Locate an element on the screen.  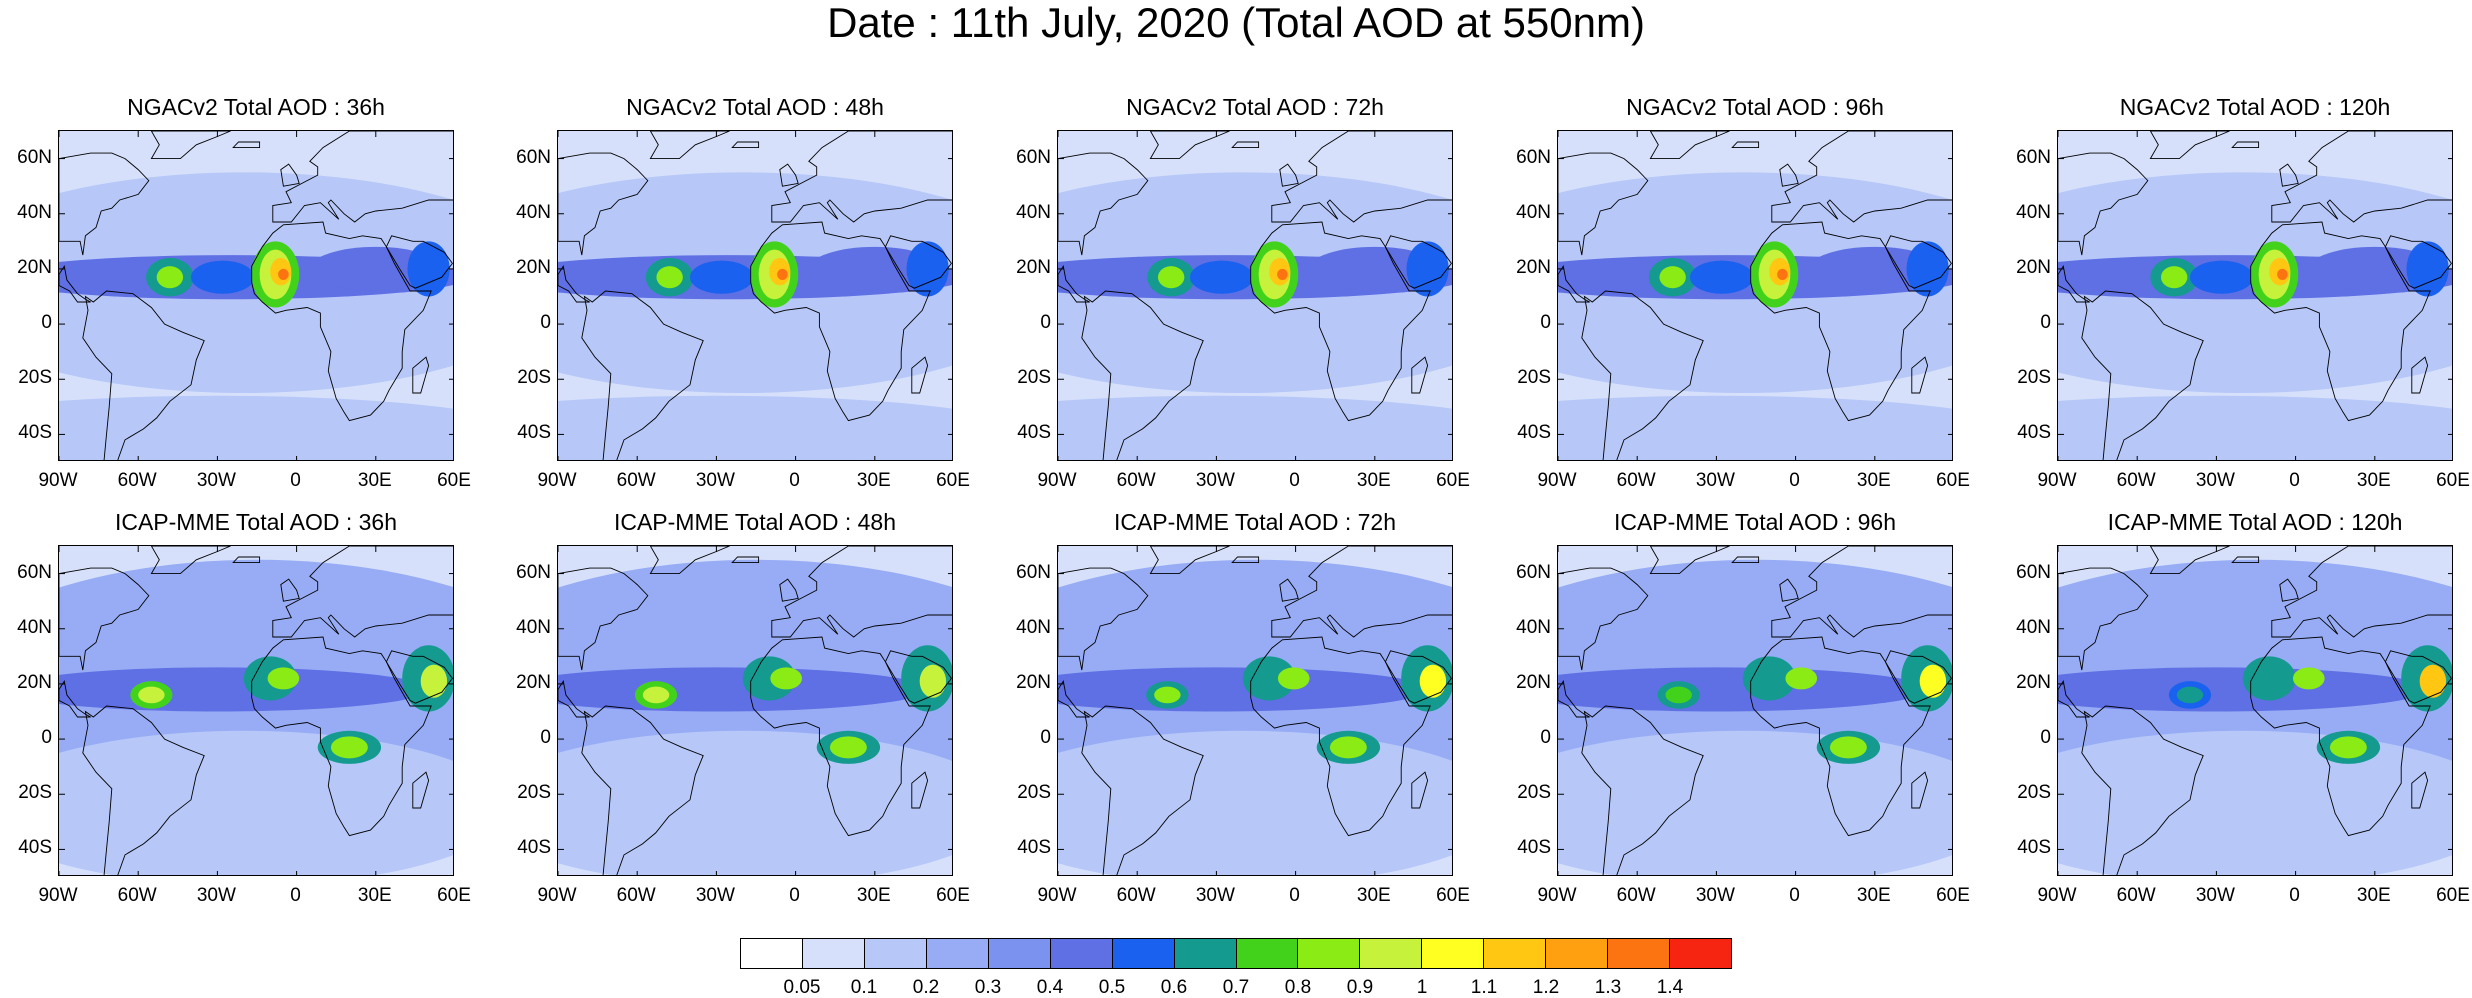
panel-title: ICAP-MME Total AOD : 120h is located at coordinates (2255, 522).